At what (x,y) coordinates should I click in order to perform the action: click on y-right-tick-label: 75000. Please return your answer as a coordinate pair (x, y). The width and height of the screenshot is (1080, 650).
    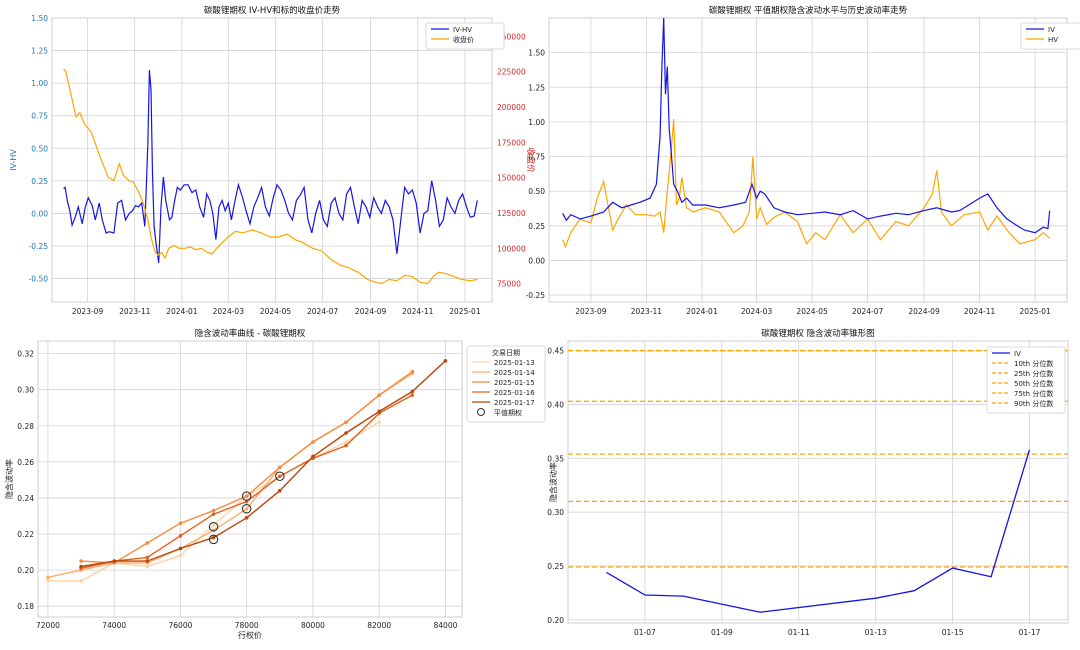
    Looking at the image, I should click on (509, 284).